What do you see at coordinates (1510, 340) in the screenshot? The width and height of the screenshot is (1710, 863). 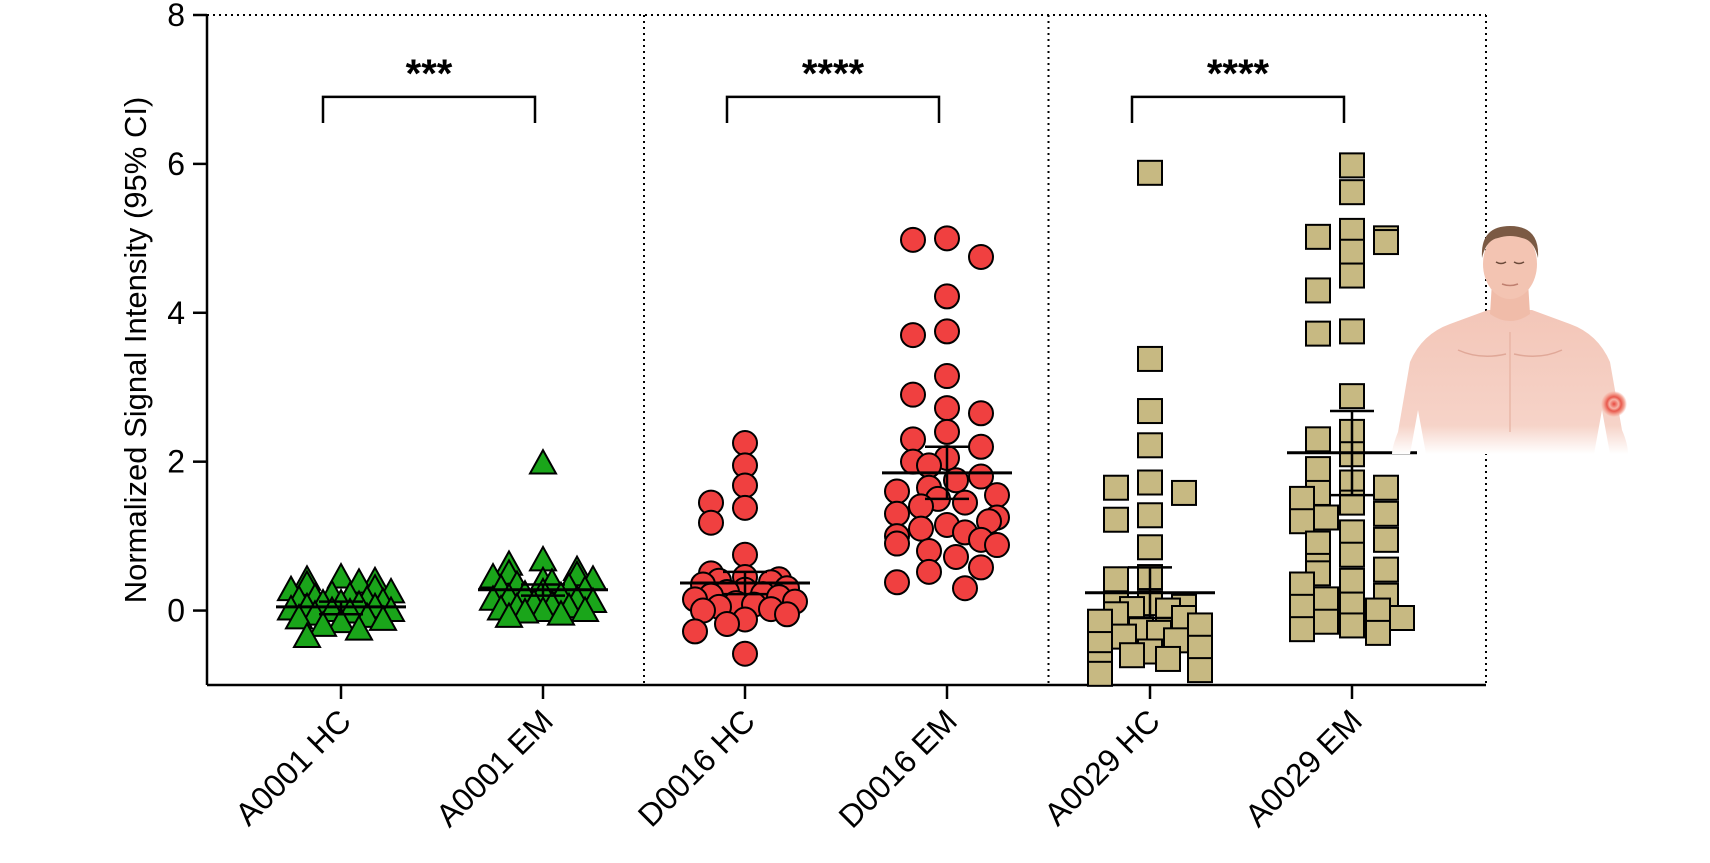 I see `human-torso-with-erythema-migrans-rash-icon` at bounding box center [1510, 340].